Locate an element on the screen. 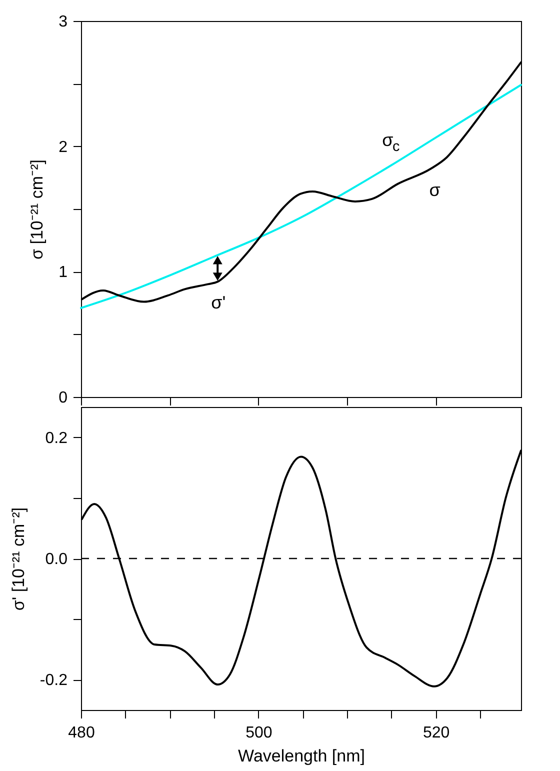 This screenshot has width=560, height=771. y-tick-label: 2 is located at coordinates (63, 147).